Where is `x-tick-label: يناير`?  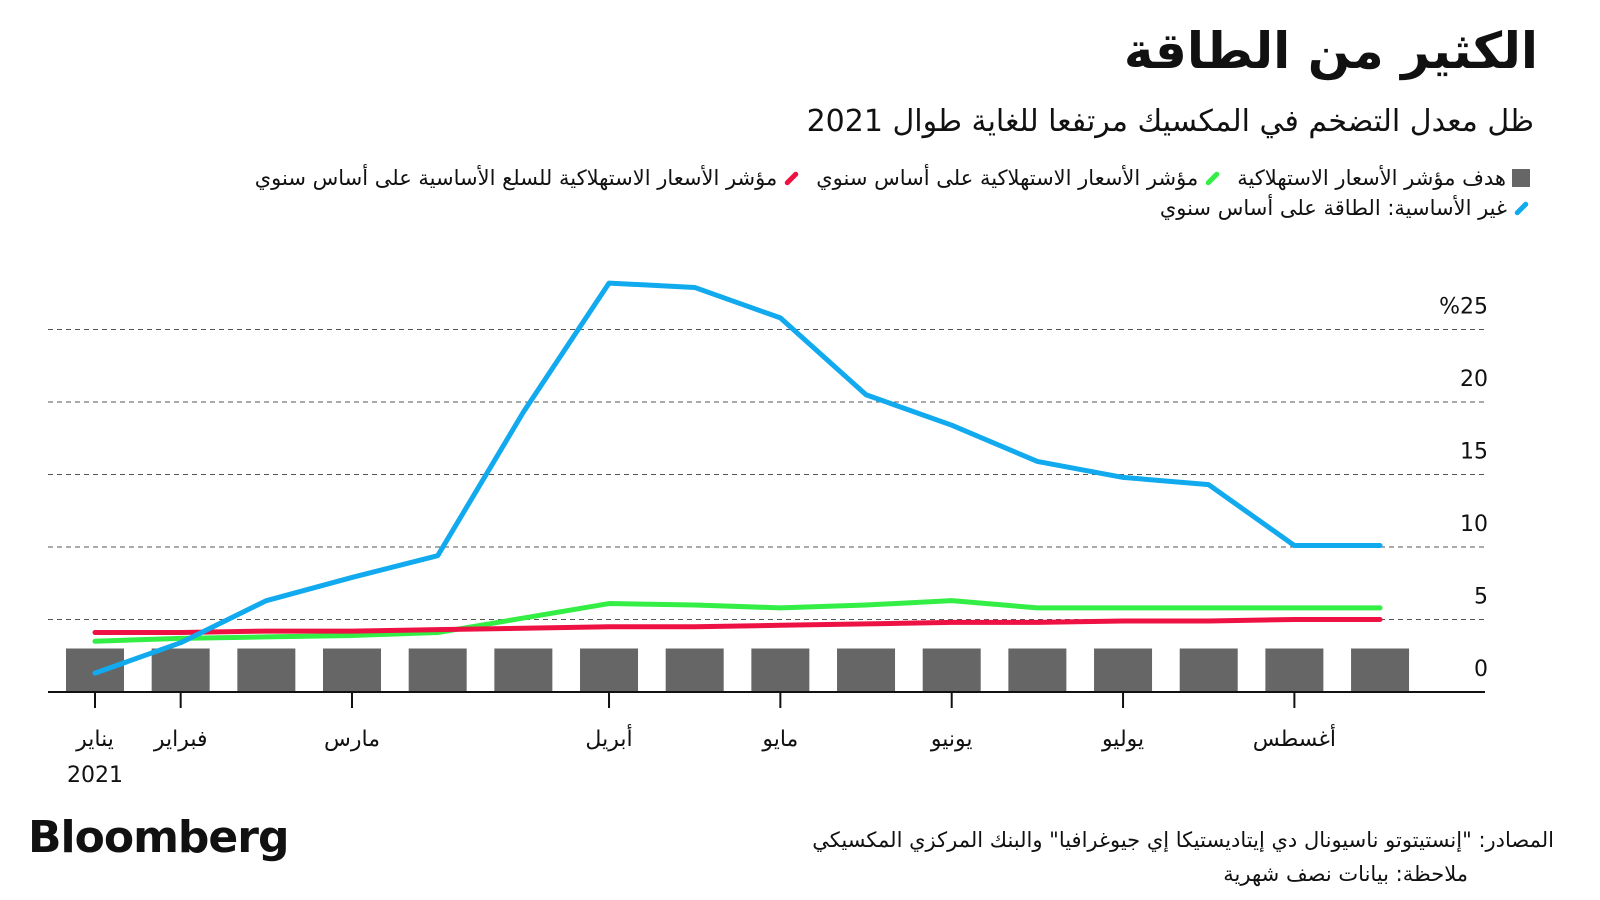
x-tick-label: يناير is located at coordinates (94, 739).